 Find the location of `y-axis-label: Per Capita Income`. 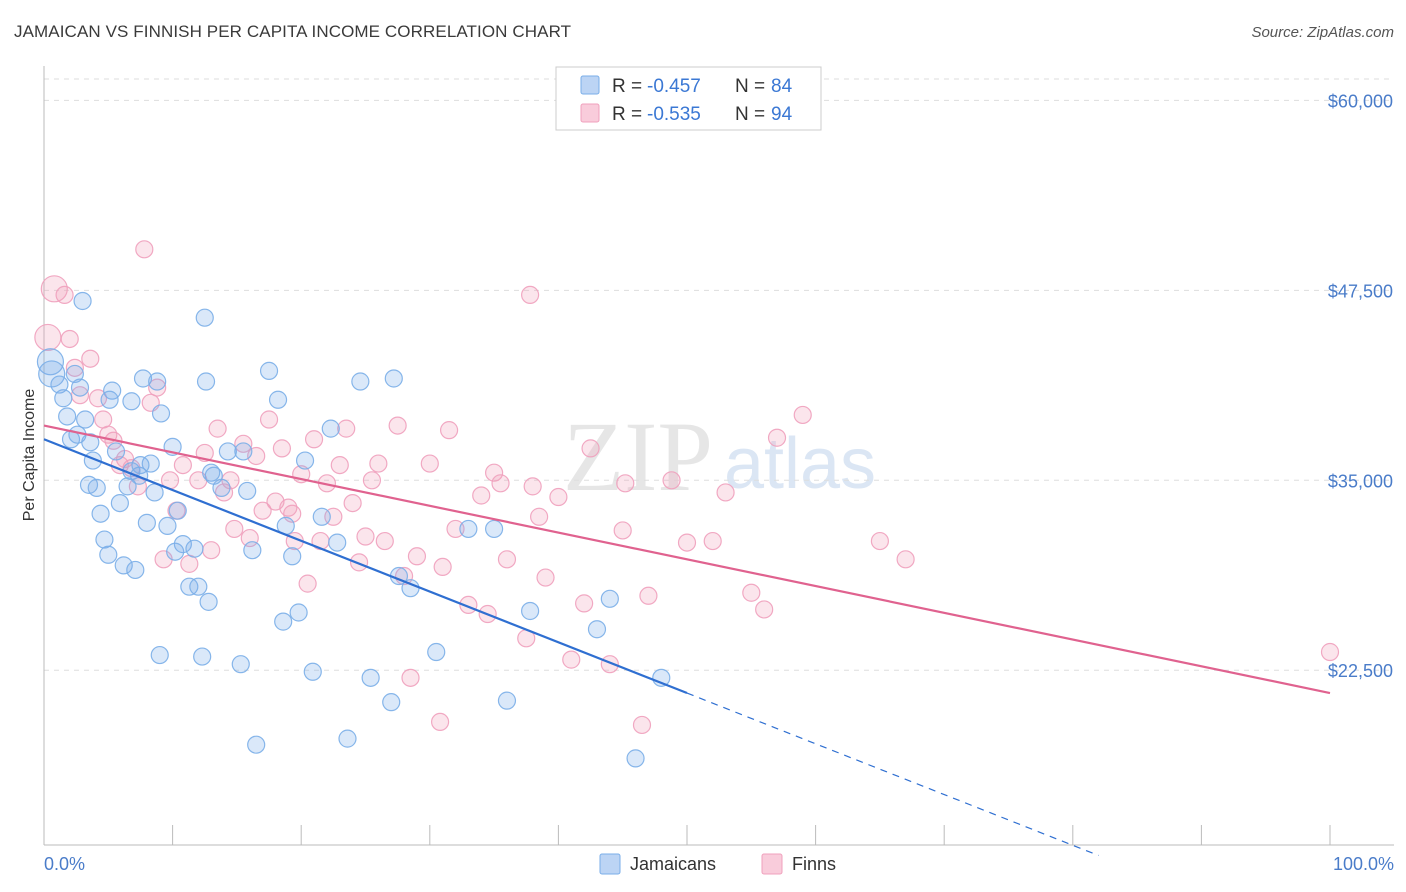

y-axis-label: Per Capita Income is located at coordinates (29, 455).